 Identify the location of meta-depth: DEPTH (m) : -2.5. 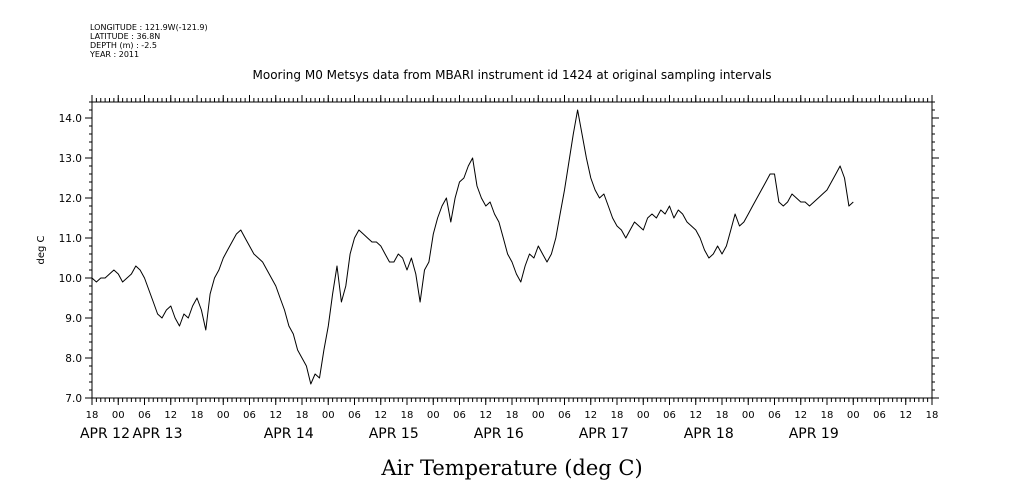
(123, 45).